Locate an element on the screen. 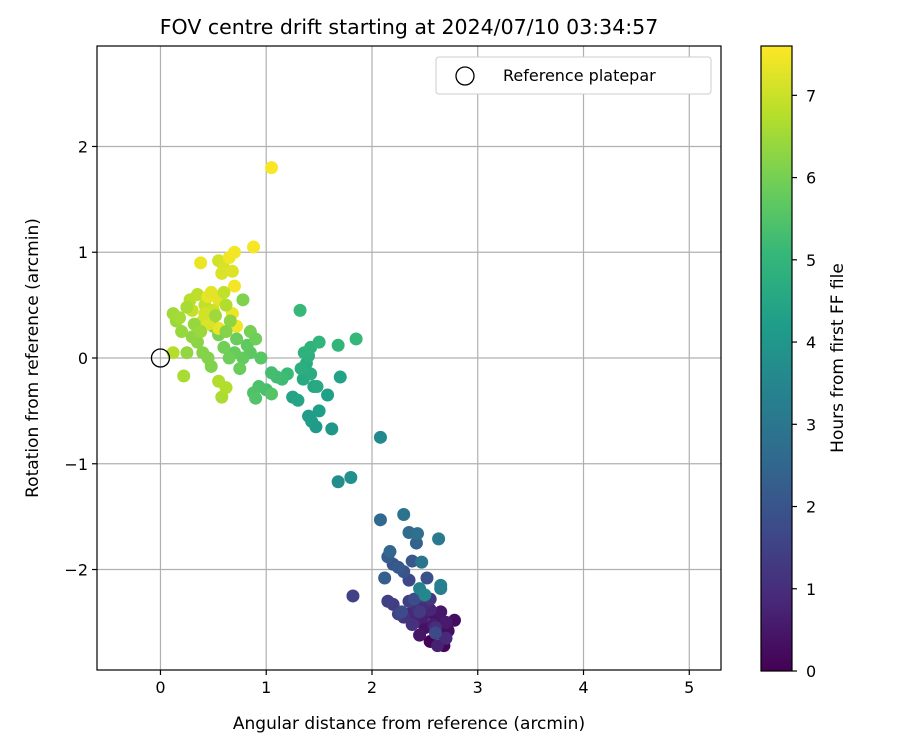  colorbar is located at coordinates (776, 358).